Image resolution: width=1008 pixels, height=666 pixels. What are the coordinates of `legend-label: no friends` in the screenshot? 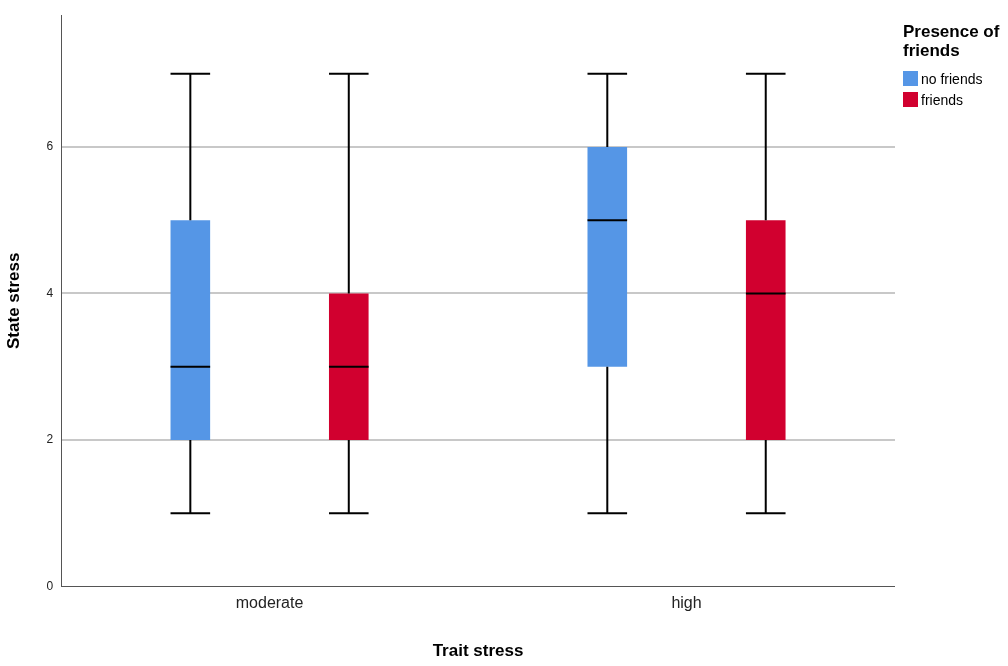 It's located at (952, 78).